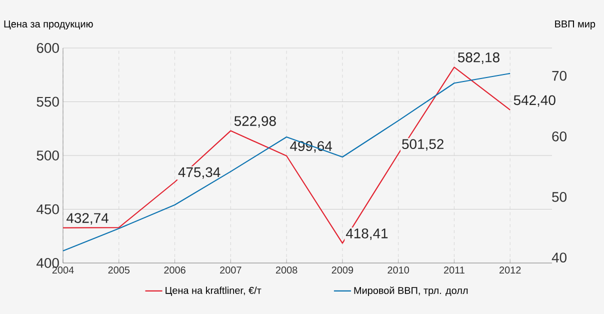 The width and height of the screenshot is (604, 314). Describe the element at coordinates (423, 145) in the screenshot. I see `data-label: 501,52` at that location.